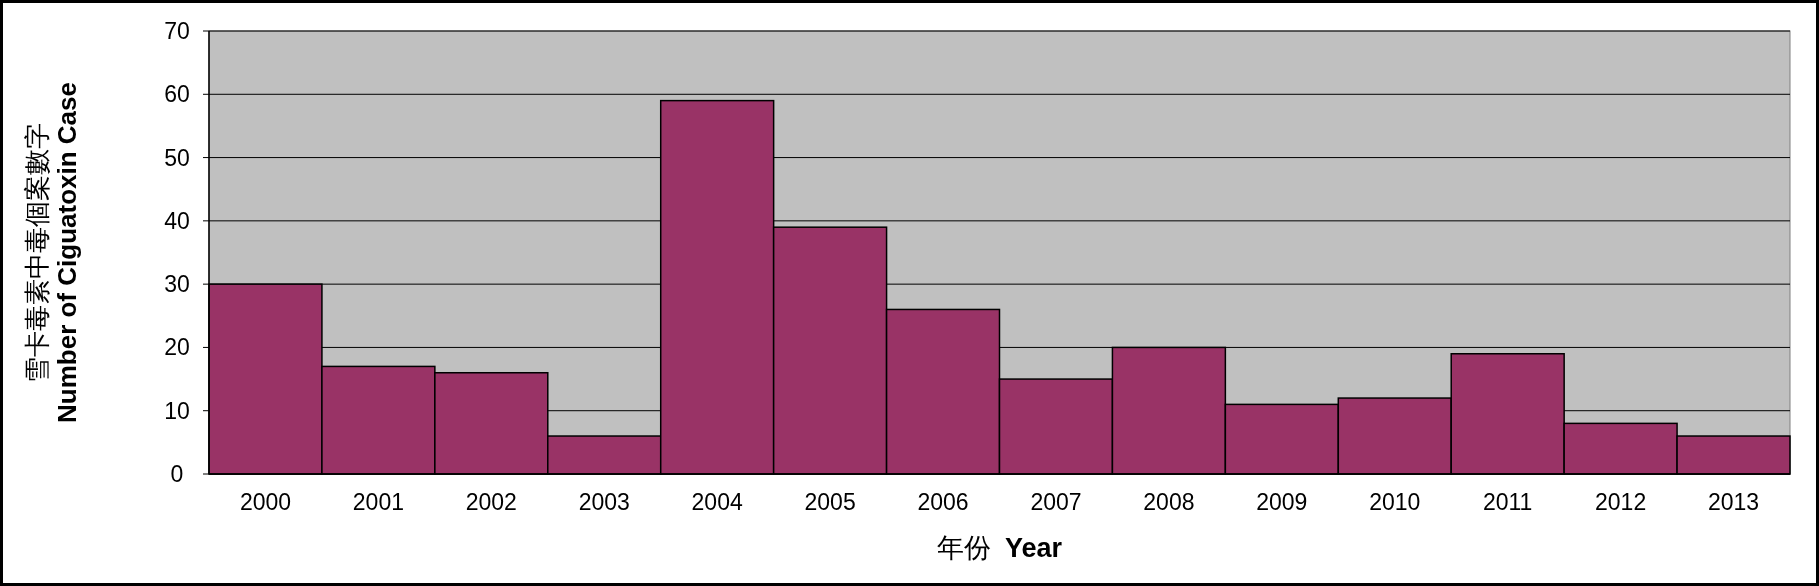  Describe the element at coordinates (177, 347) in the screenshot. I see `y-tick-label: 20` at that location.